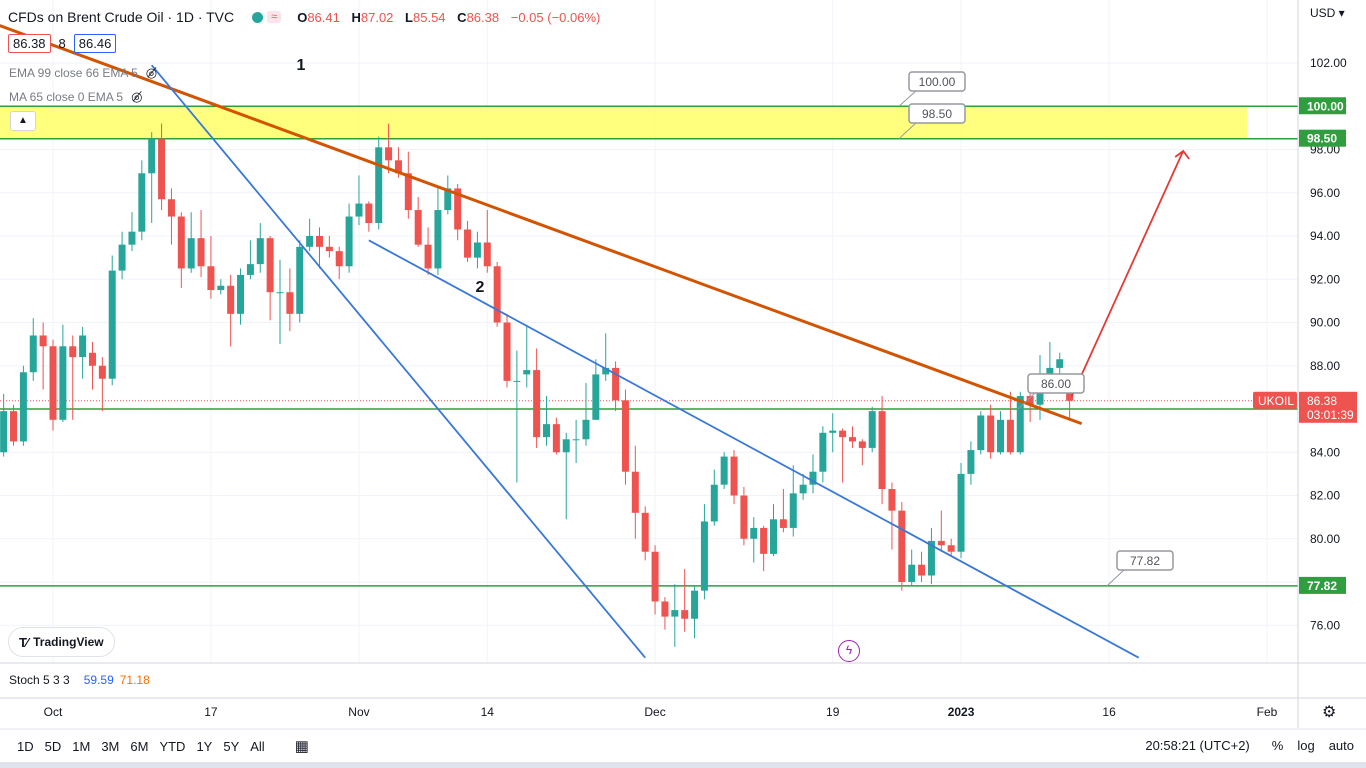  I want to click on wave-icon: ≈, so click(274, 17).